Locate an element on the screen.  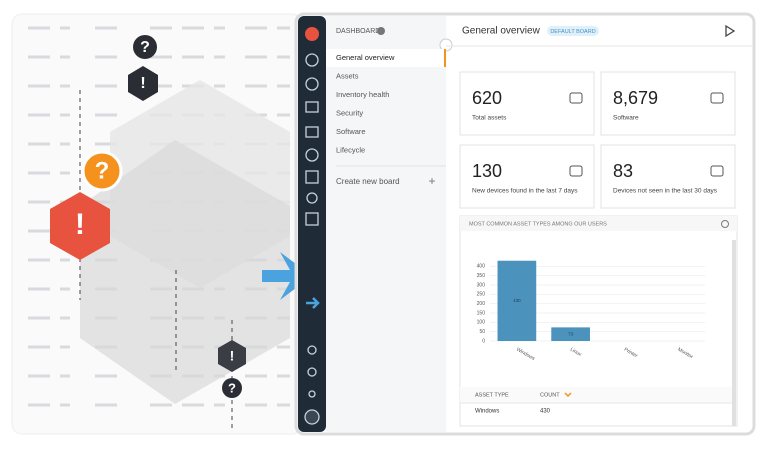
y-tick-label: 50 is located at coordinates (482, 332).